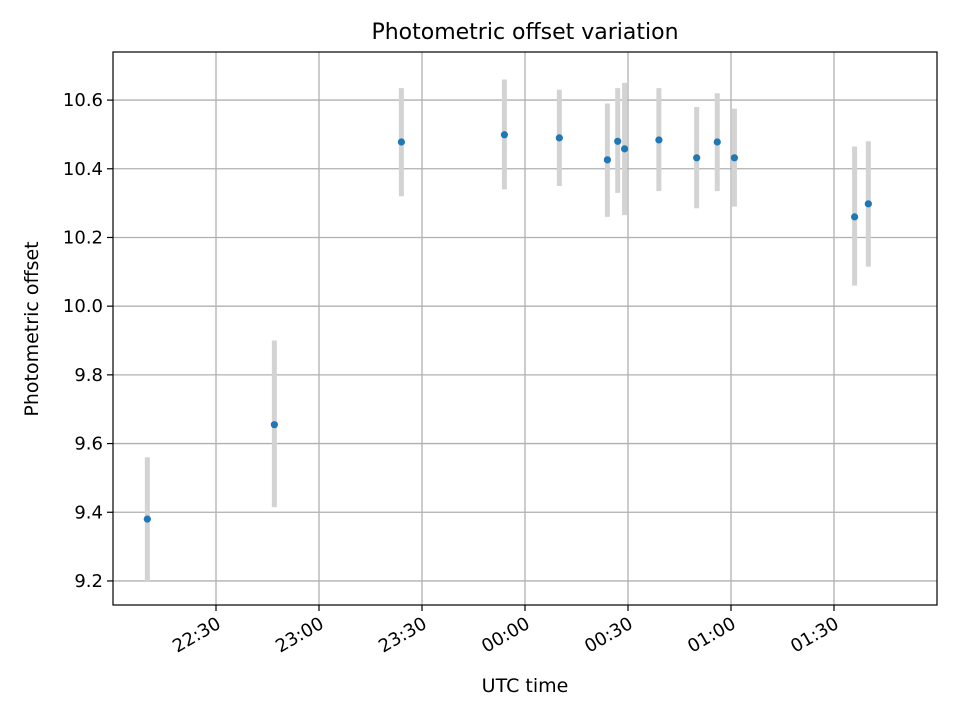  Describe the element at coordinates (608, 635) in the screenshot. I see `x-tick-label: 00:30` at that location.